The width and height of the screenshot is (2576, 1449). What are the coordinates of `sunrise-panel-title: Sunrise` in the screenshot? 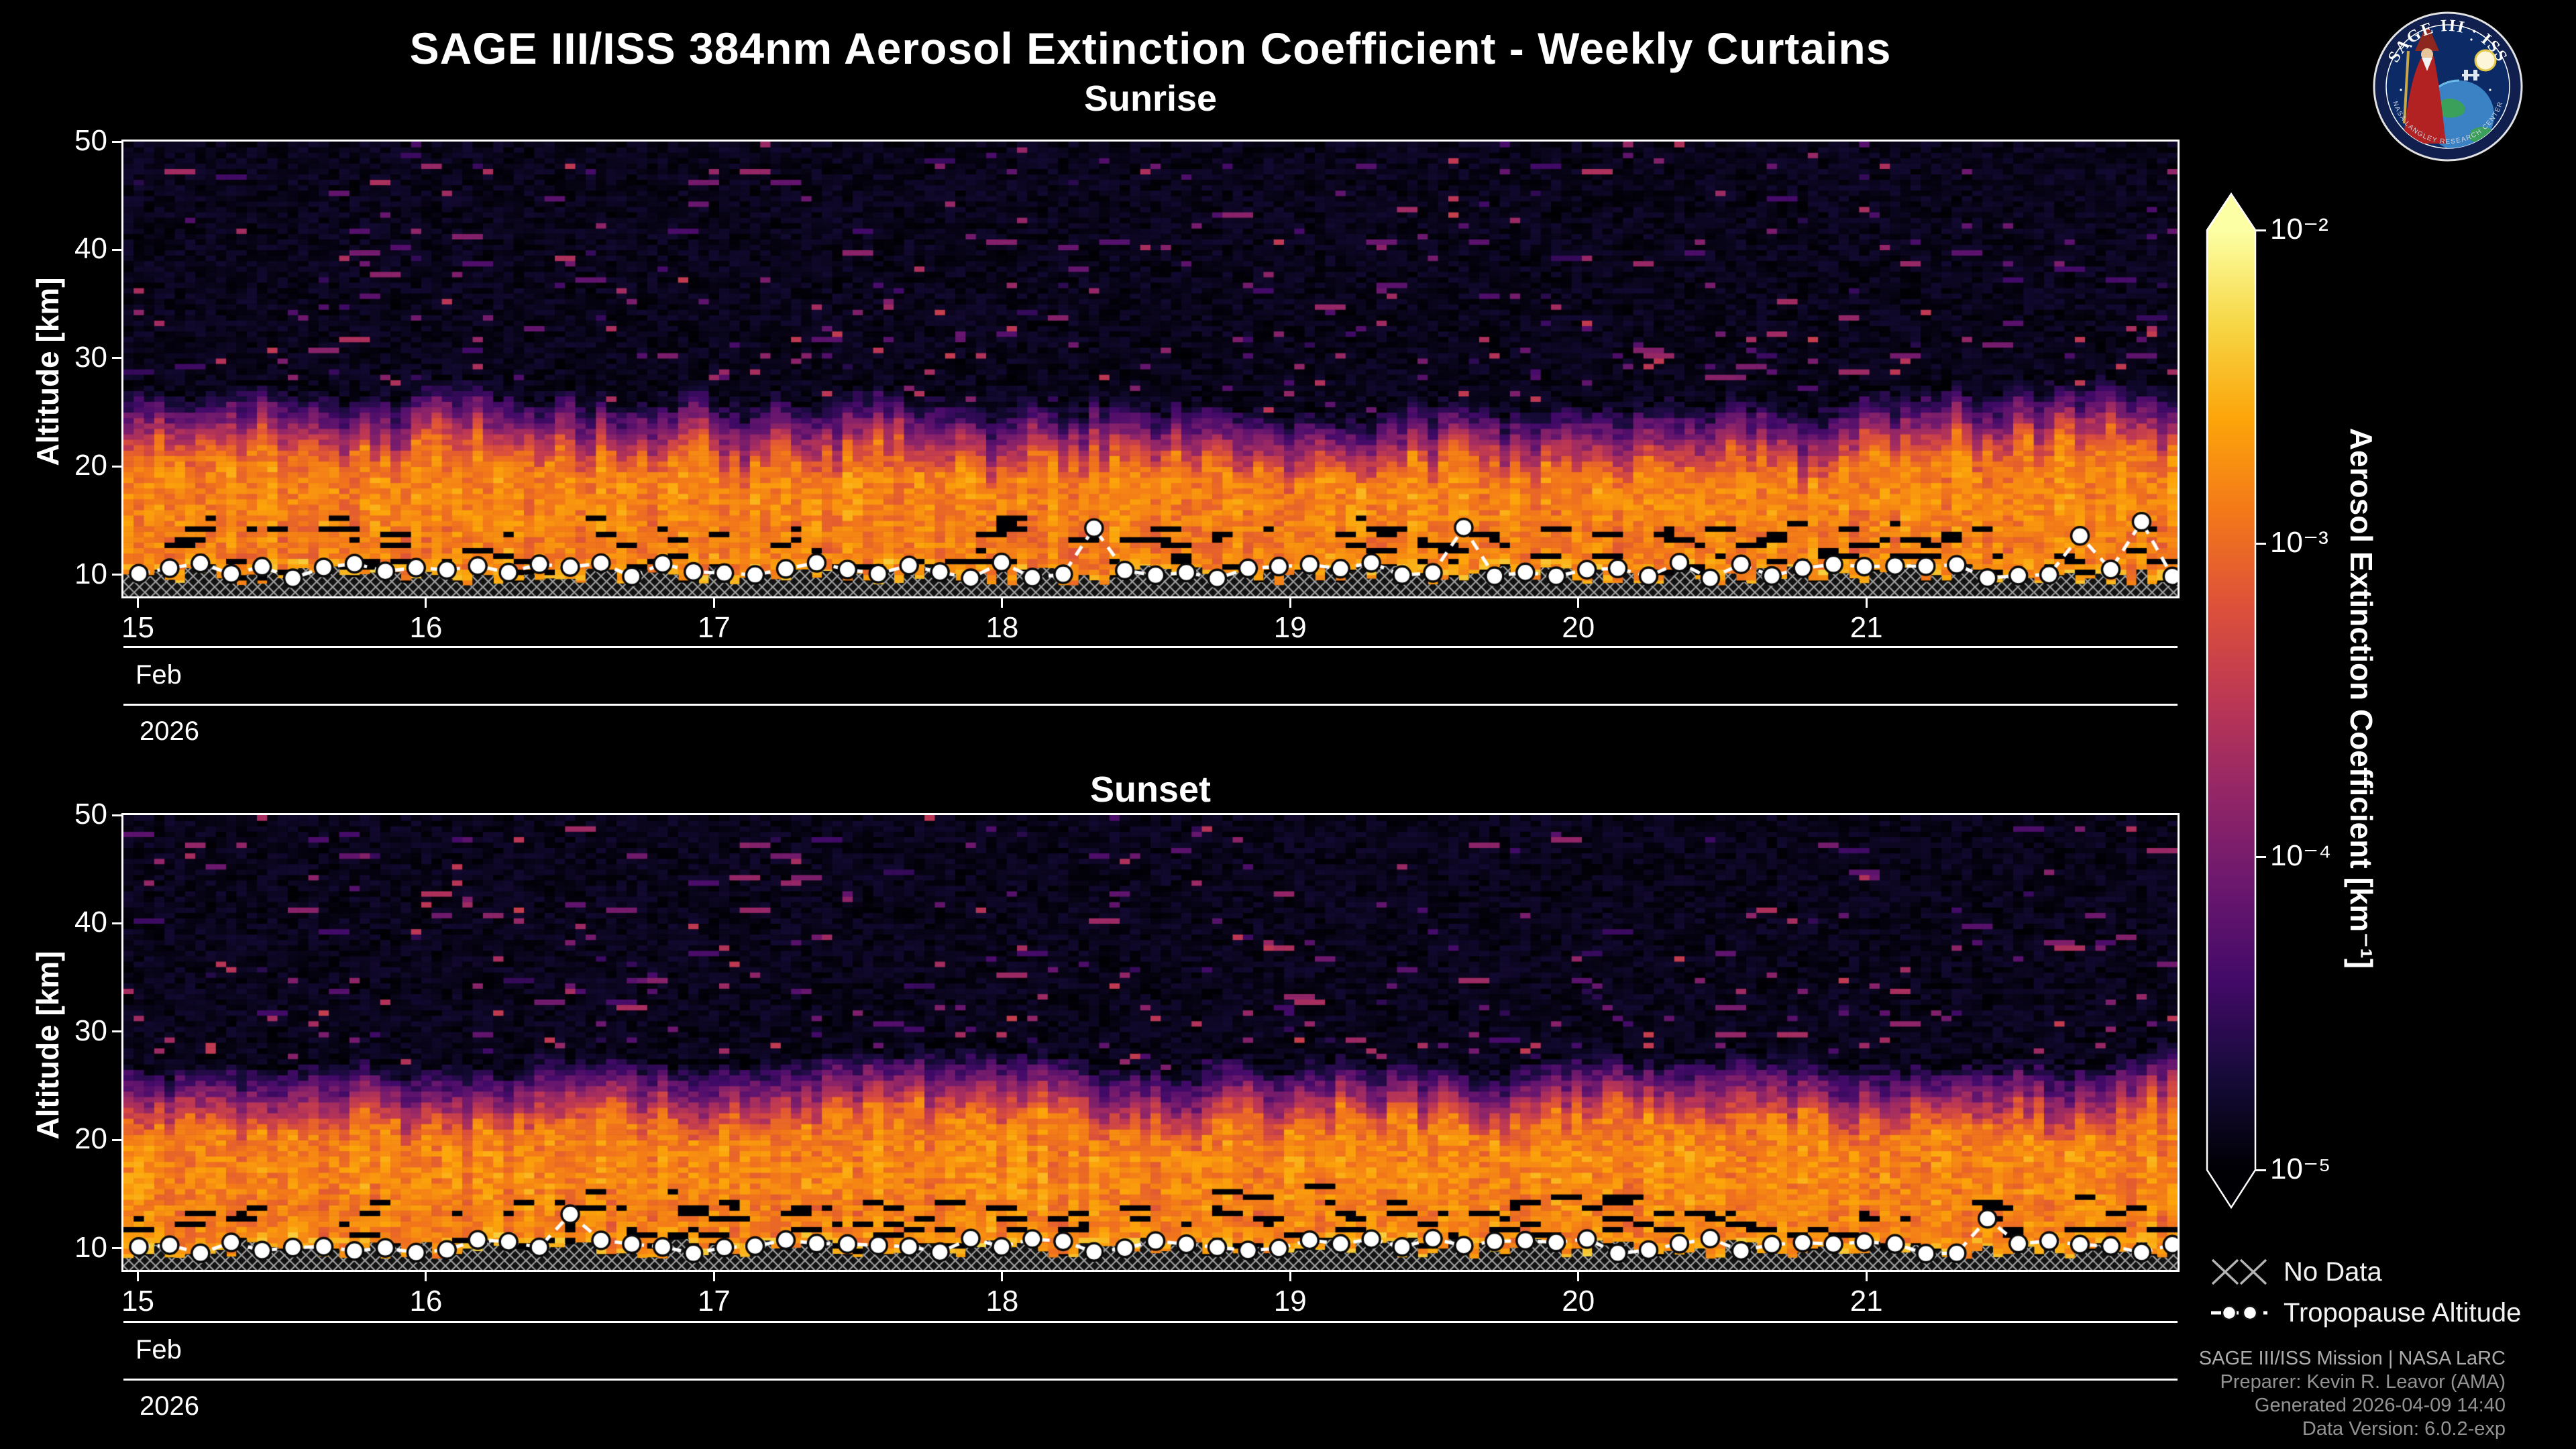 It's located at (1150, 98).